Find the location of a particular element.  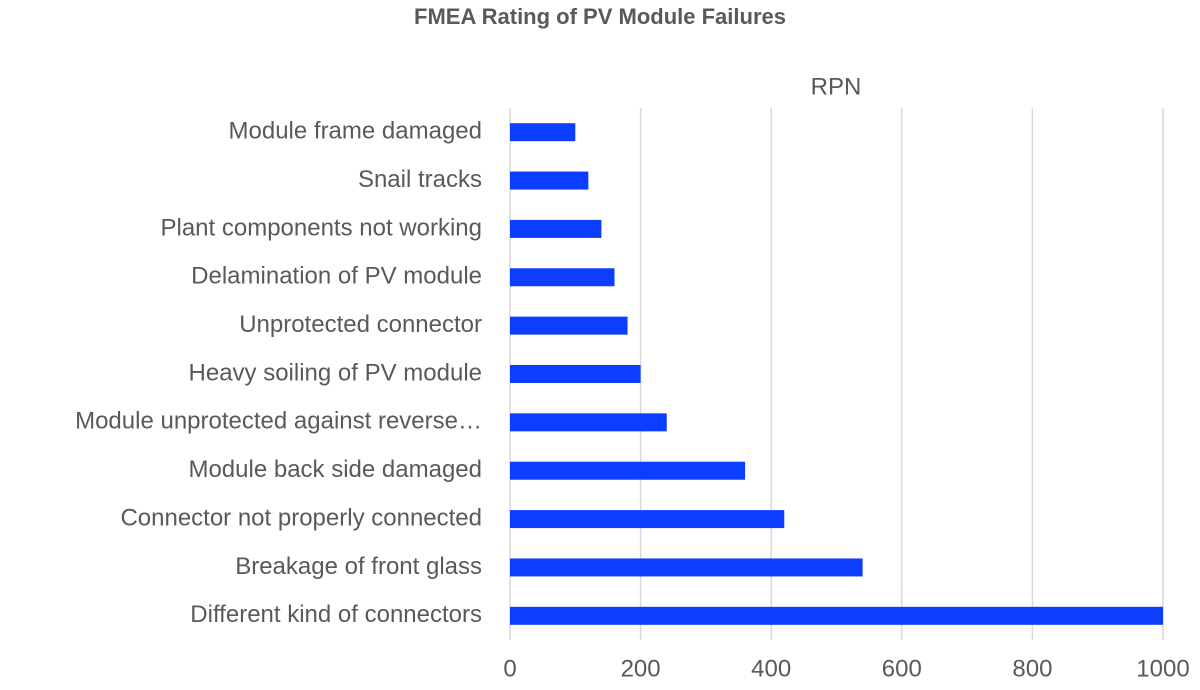

x-tick-label: 1000 is located at coordinates (1162, 668).